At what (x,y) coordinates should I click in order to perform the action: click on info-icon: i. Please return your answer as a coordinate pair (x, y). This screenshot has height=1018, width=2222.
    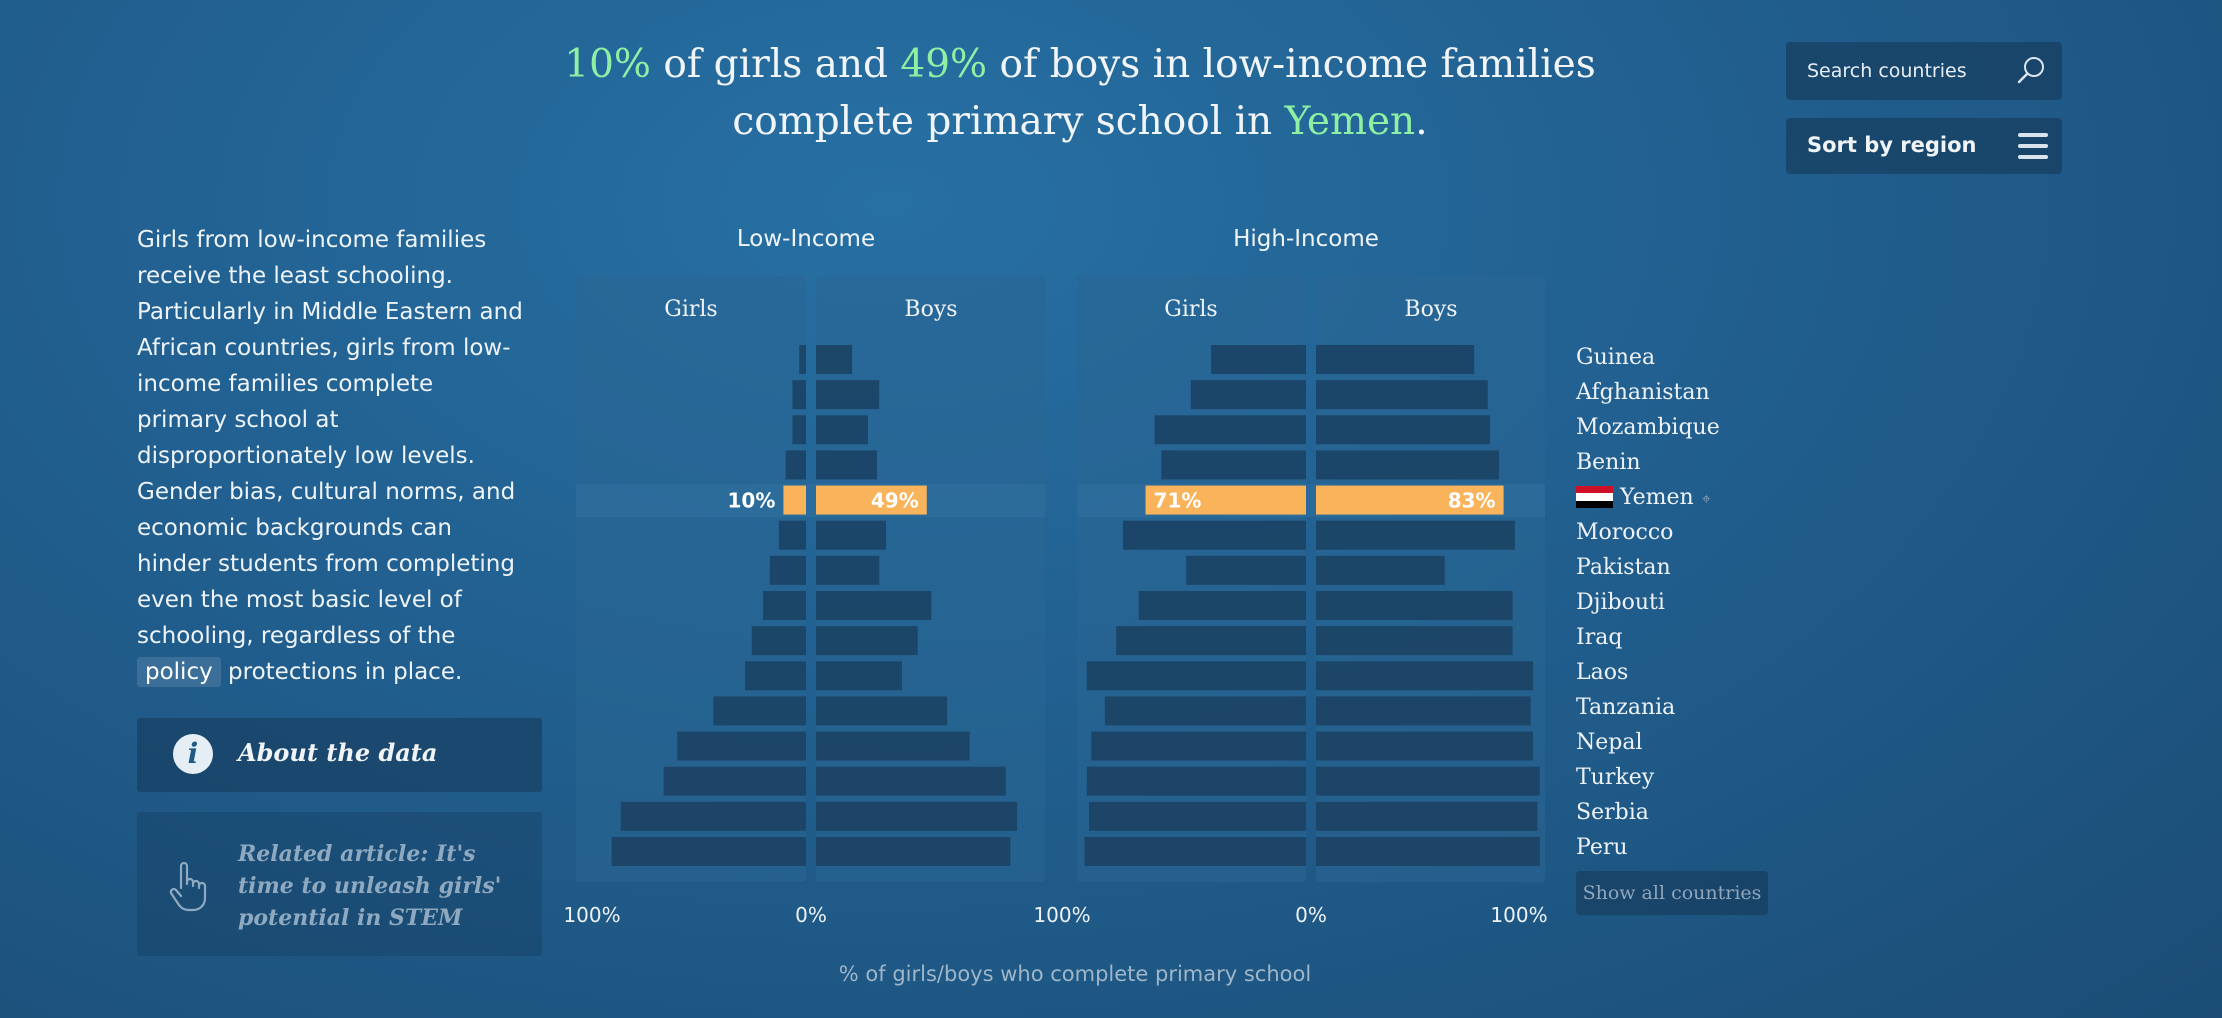
    Looking at the image, I should click on (193, 754).